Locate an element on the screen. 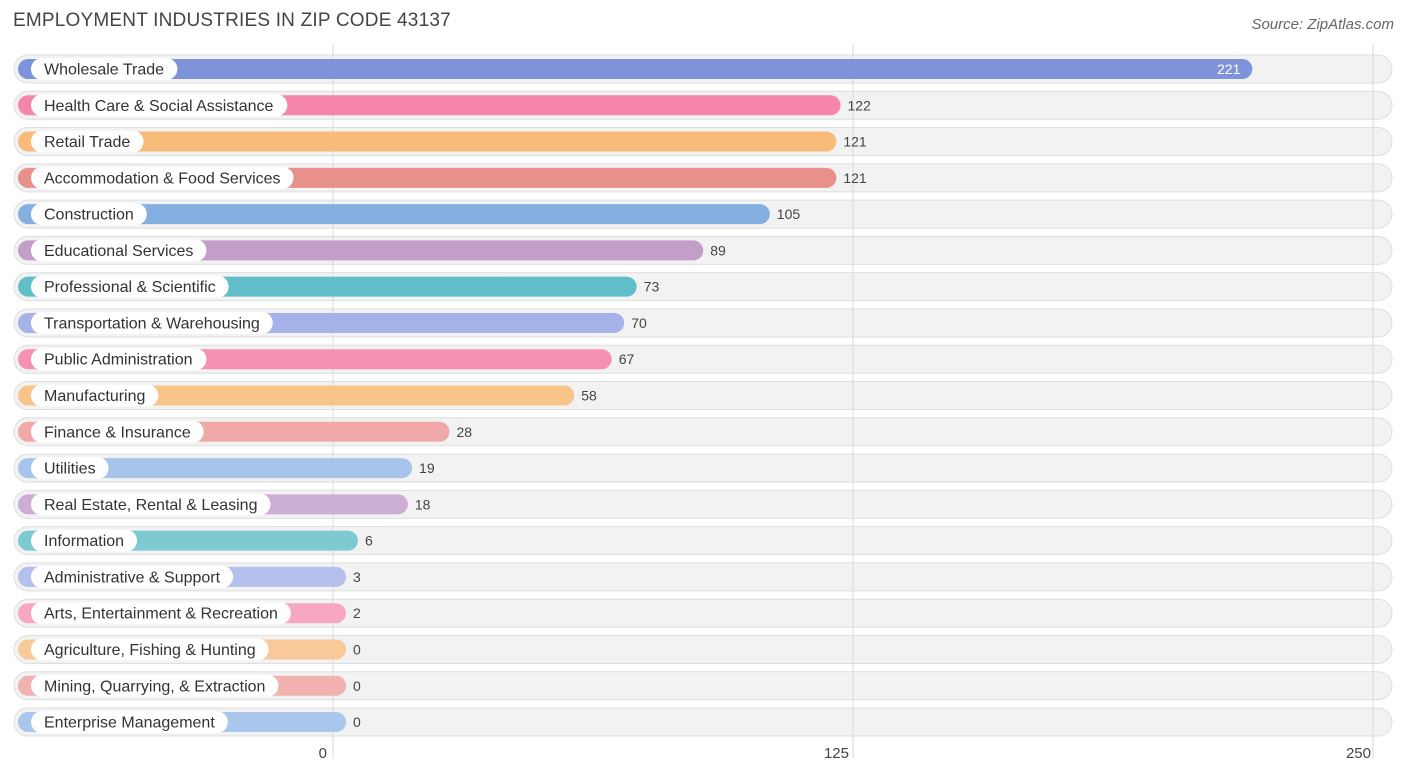 This screenshot has width=1406, height=777. x-tick-label: 125 is located at coordinates (836, 753).